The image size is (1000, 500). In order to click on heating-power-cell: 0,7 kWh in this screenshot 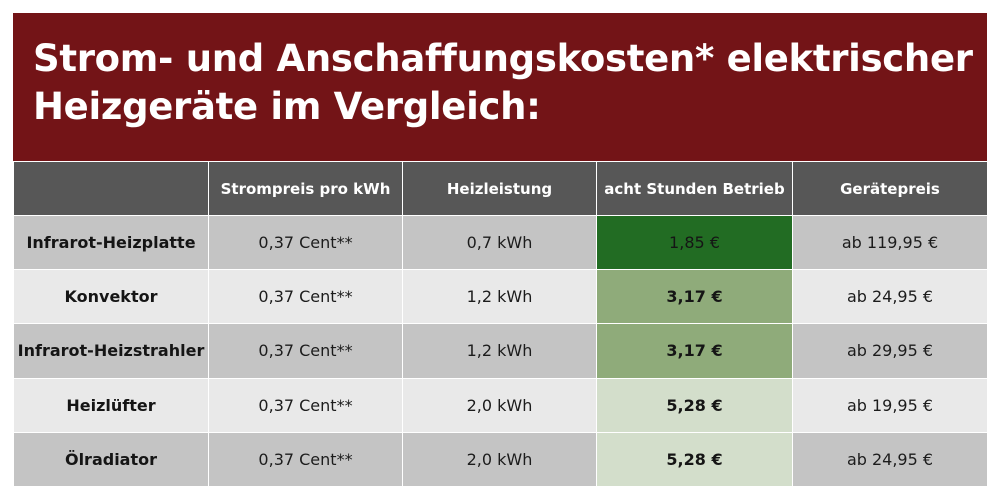, I will do `click(499, 242)`.